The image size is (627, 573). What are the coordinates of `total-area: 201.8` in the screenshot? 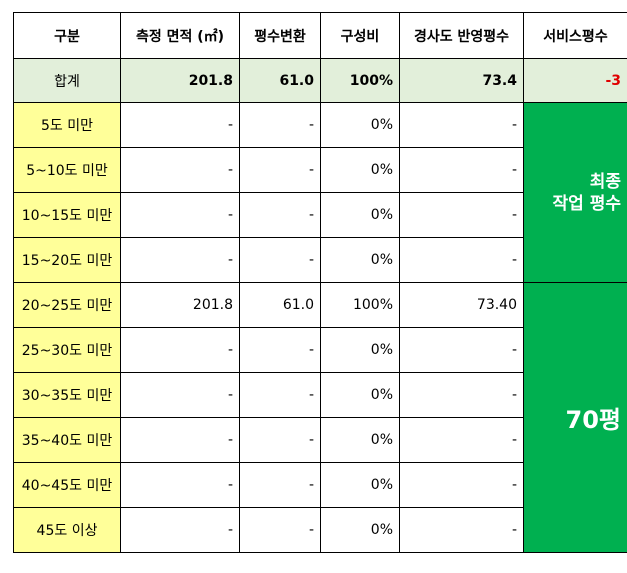 It's located at (180, 80).